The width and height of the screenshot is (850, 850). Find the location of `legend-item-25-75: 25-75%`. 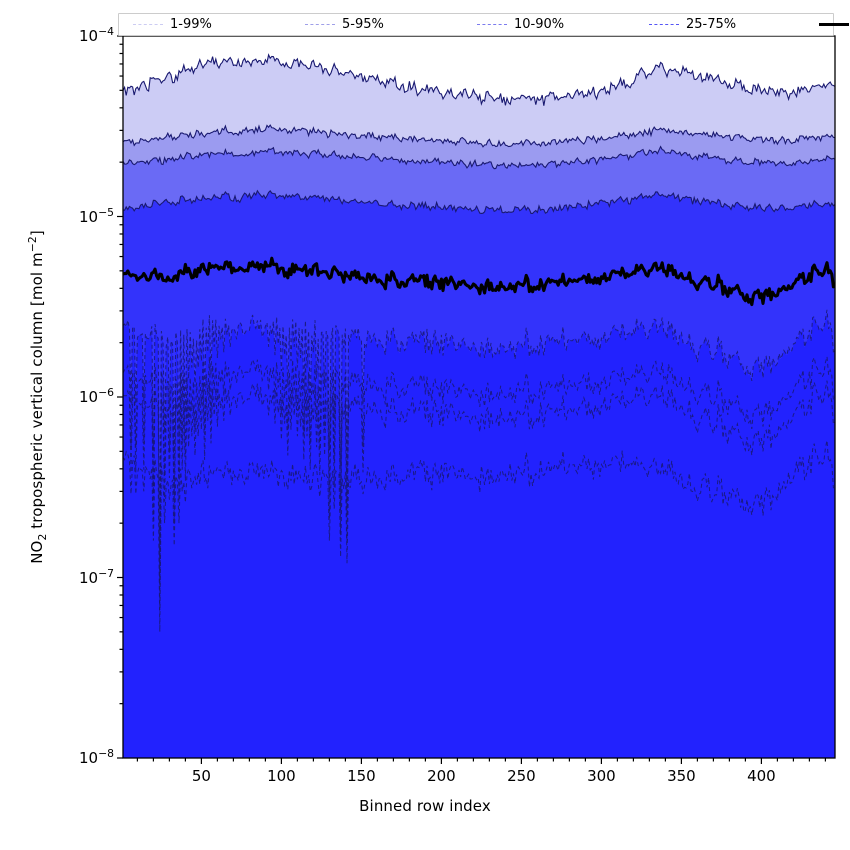

legend-item-25-75: 25-75% is located at coordinates (692, 24).